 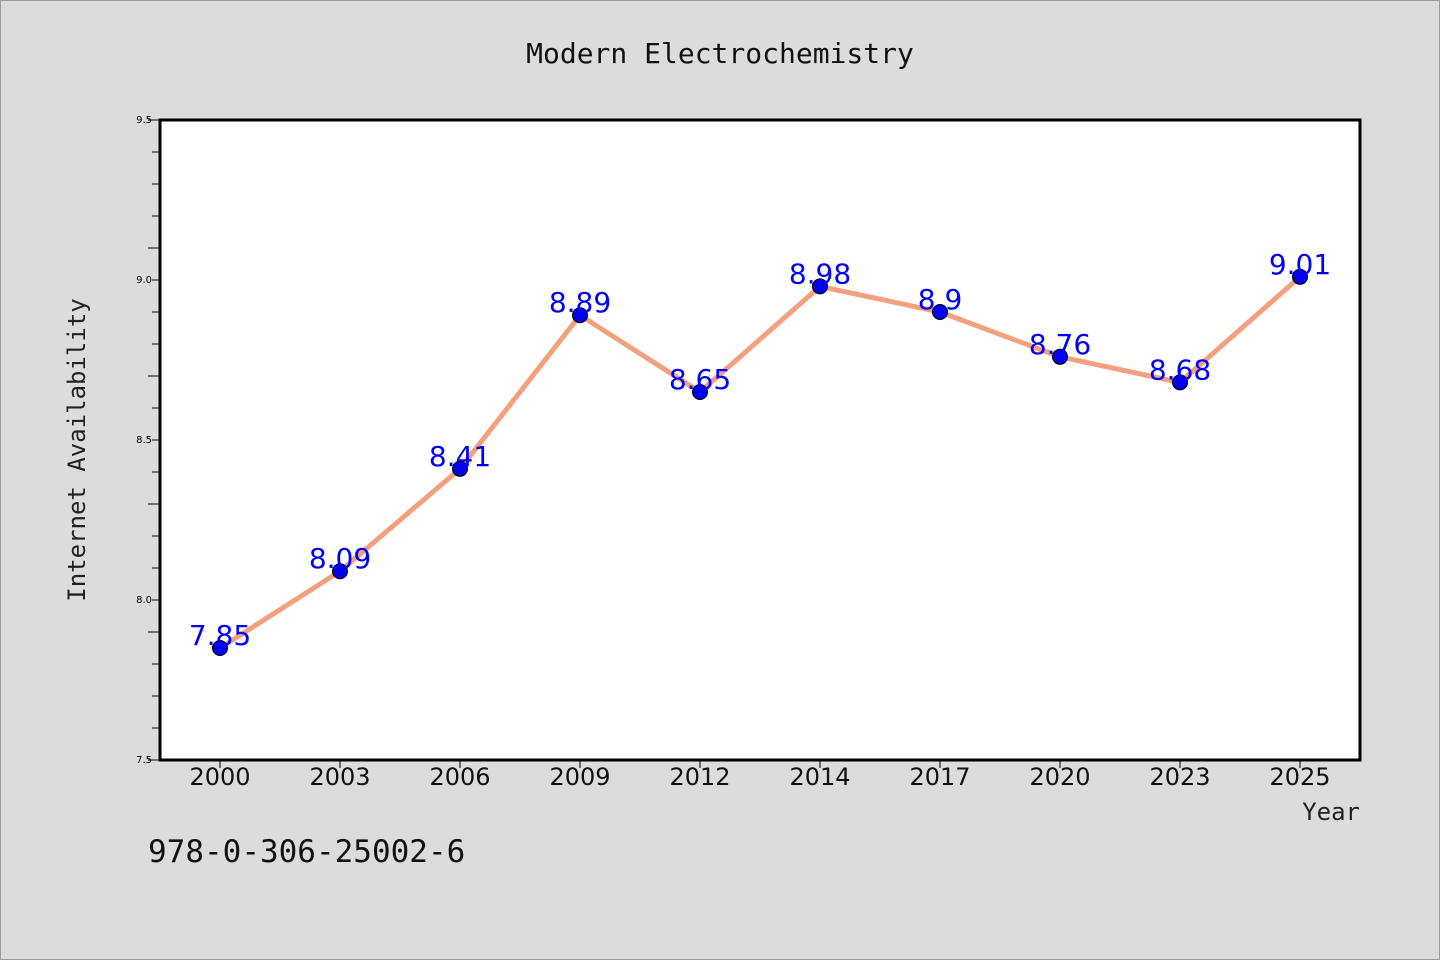 I want to click on data-label: 9.01, so click(x=1300, y=264).